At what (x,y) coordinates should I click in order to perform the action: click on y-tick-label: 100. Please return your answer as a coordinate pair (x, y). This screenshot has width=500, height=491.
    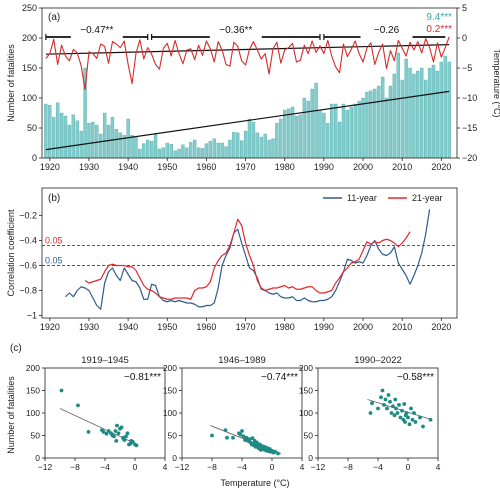
    Looking at the image, I should click on (170, 413).